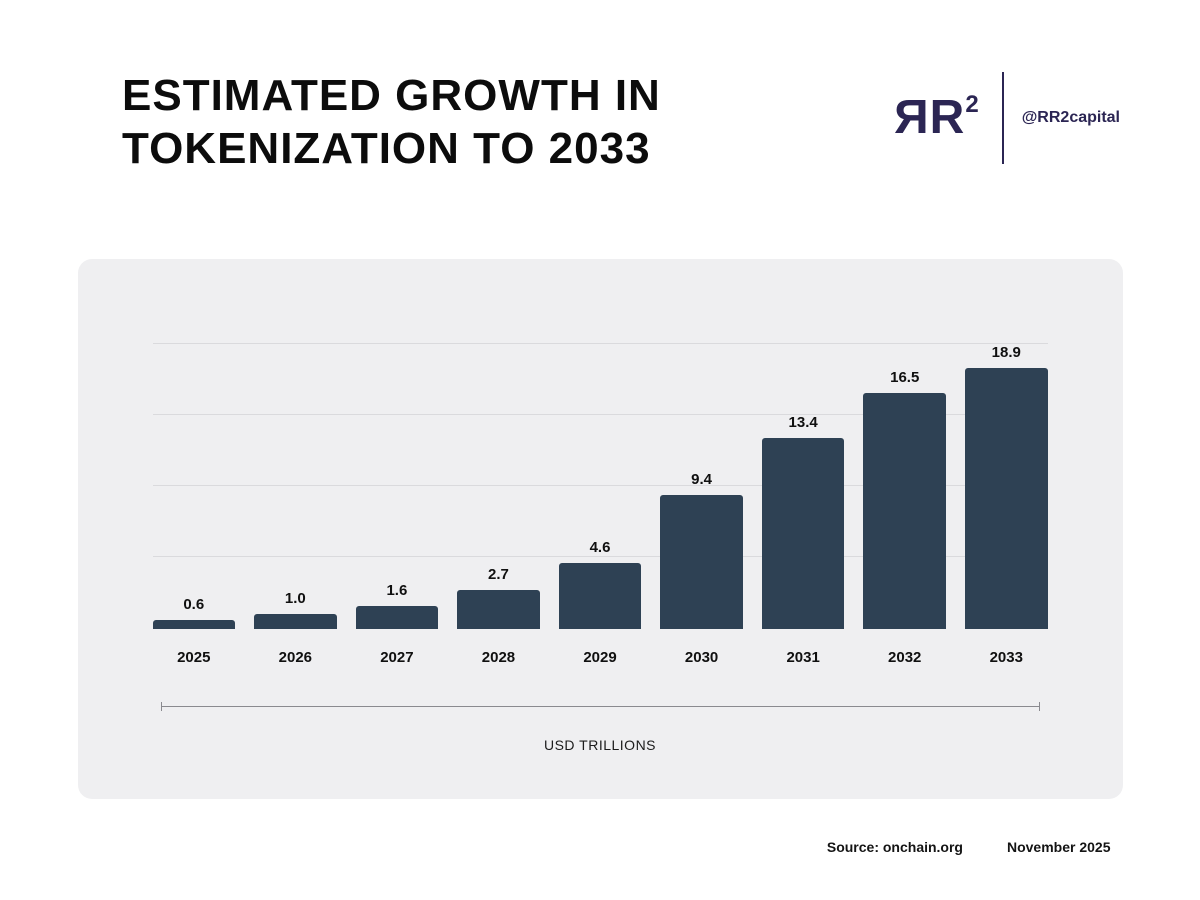  Describe the element at coordinates (1007, 118) in the screenshot. I see `brand-block: ЯR2 @RR2capital` at that location.